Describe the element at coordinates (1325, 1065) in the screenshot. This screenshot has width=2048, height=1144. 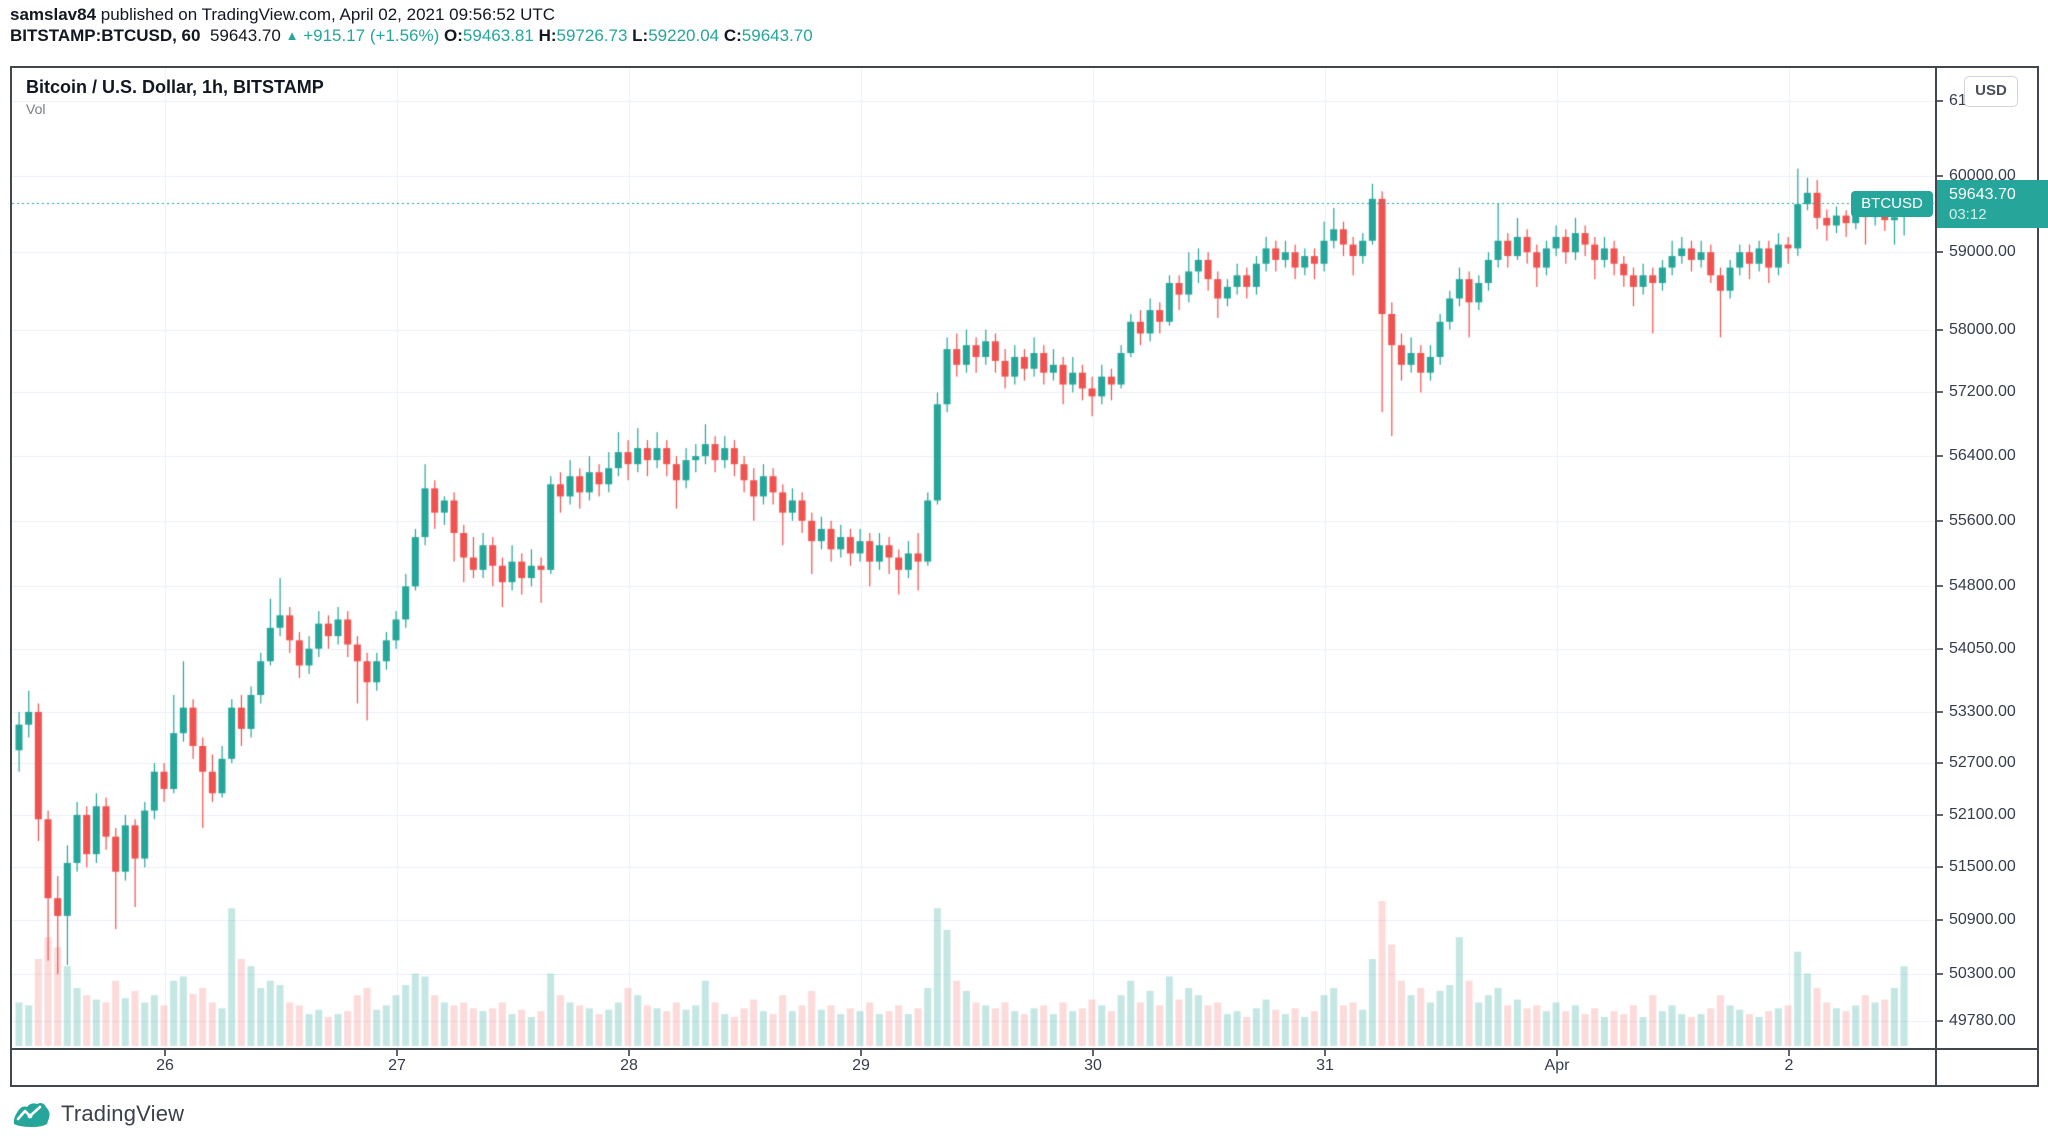
I see `time-axis-label: 31` at that location.